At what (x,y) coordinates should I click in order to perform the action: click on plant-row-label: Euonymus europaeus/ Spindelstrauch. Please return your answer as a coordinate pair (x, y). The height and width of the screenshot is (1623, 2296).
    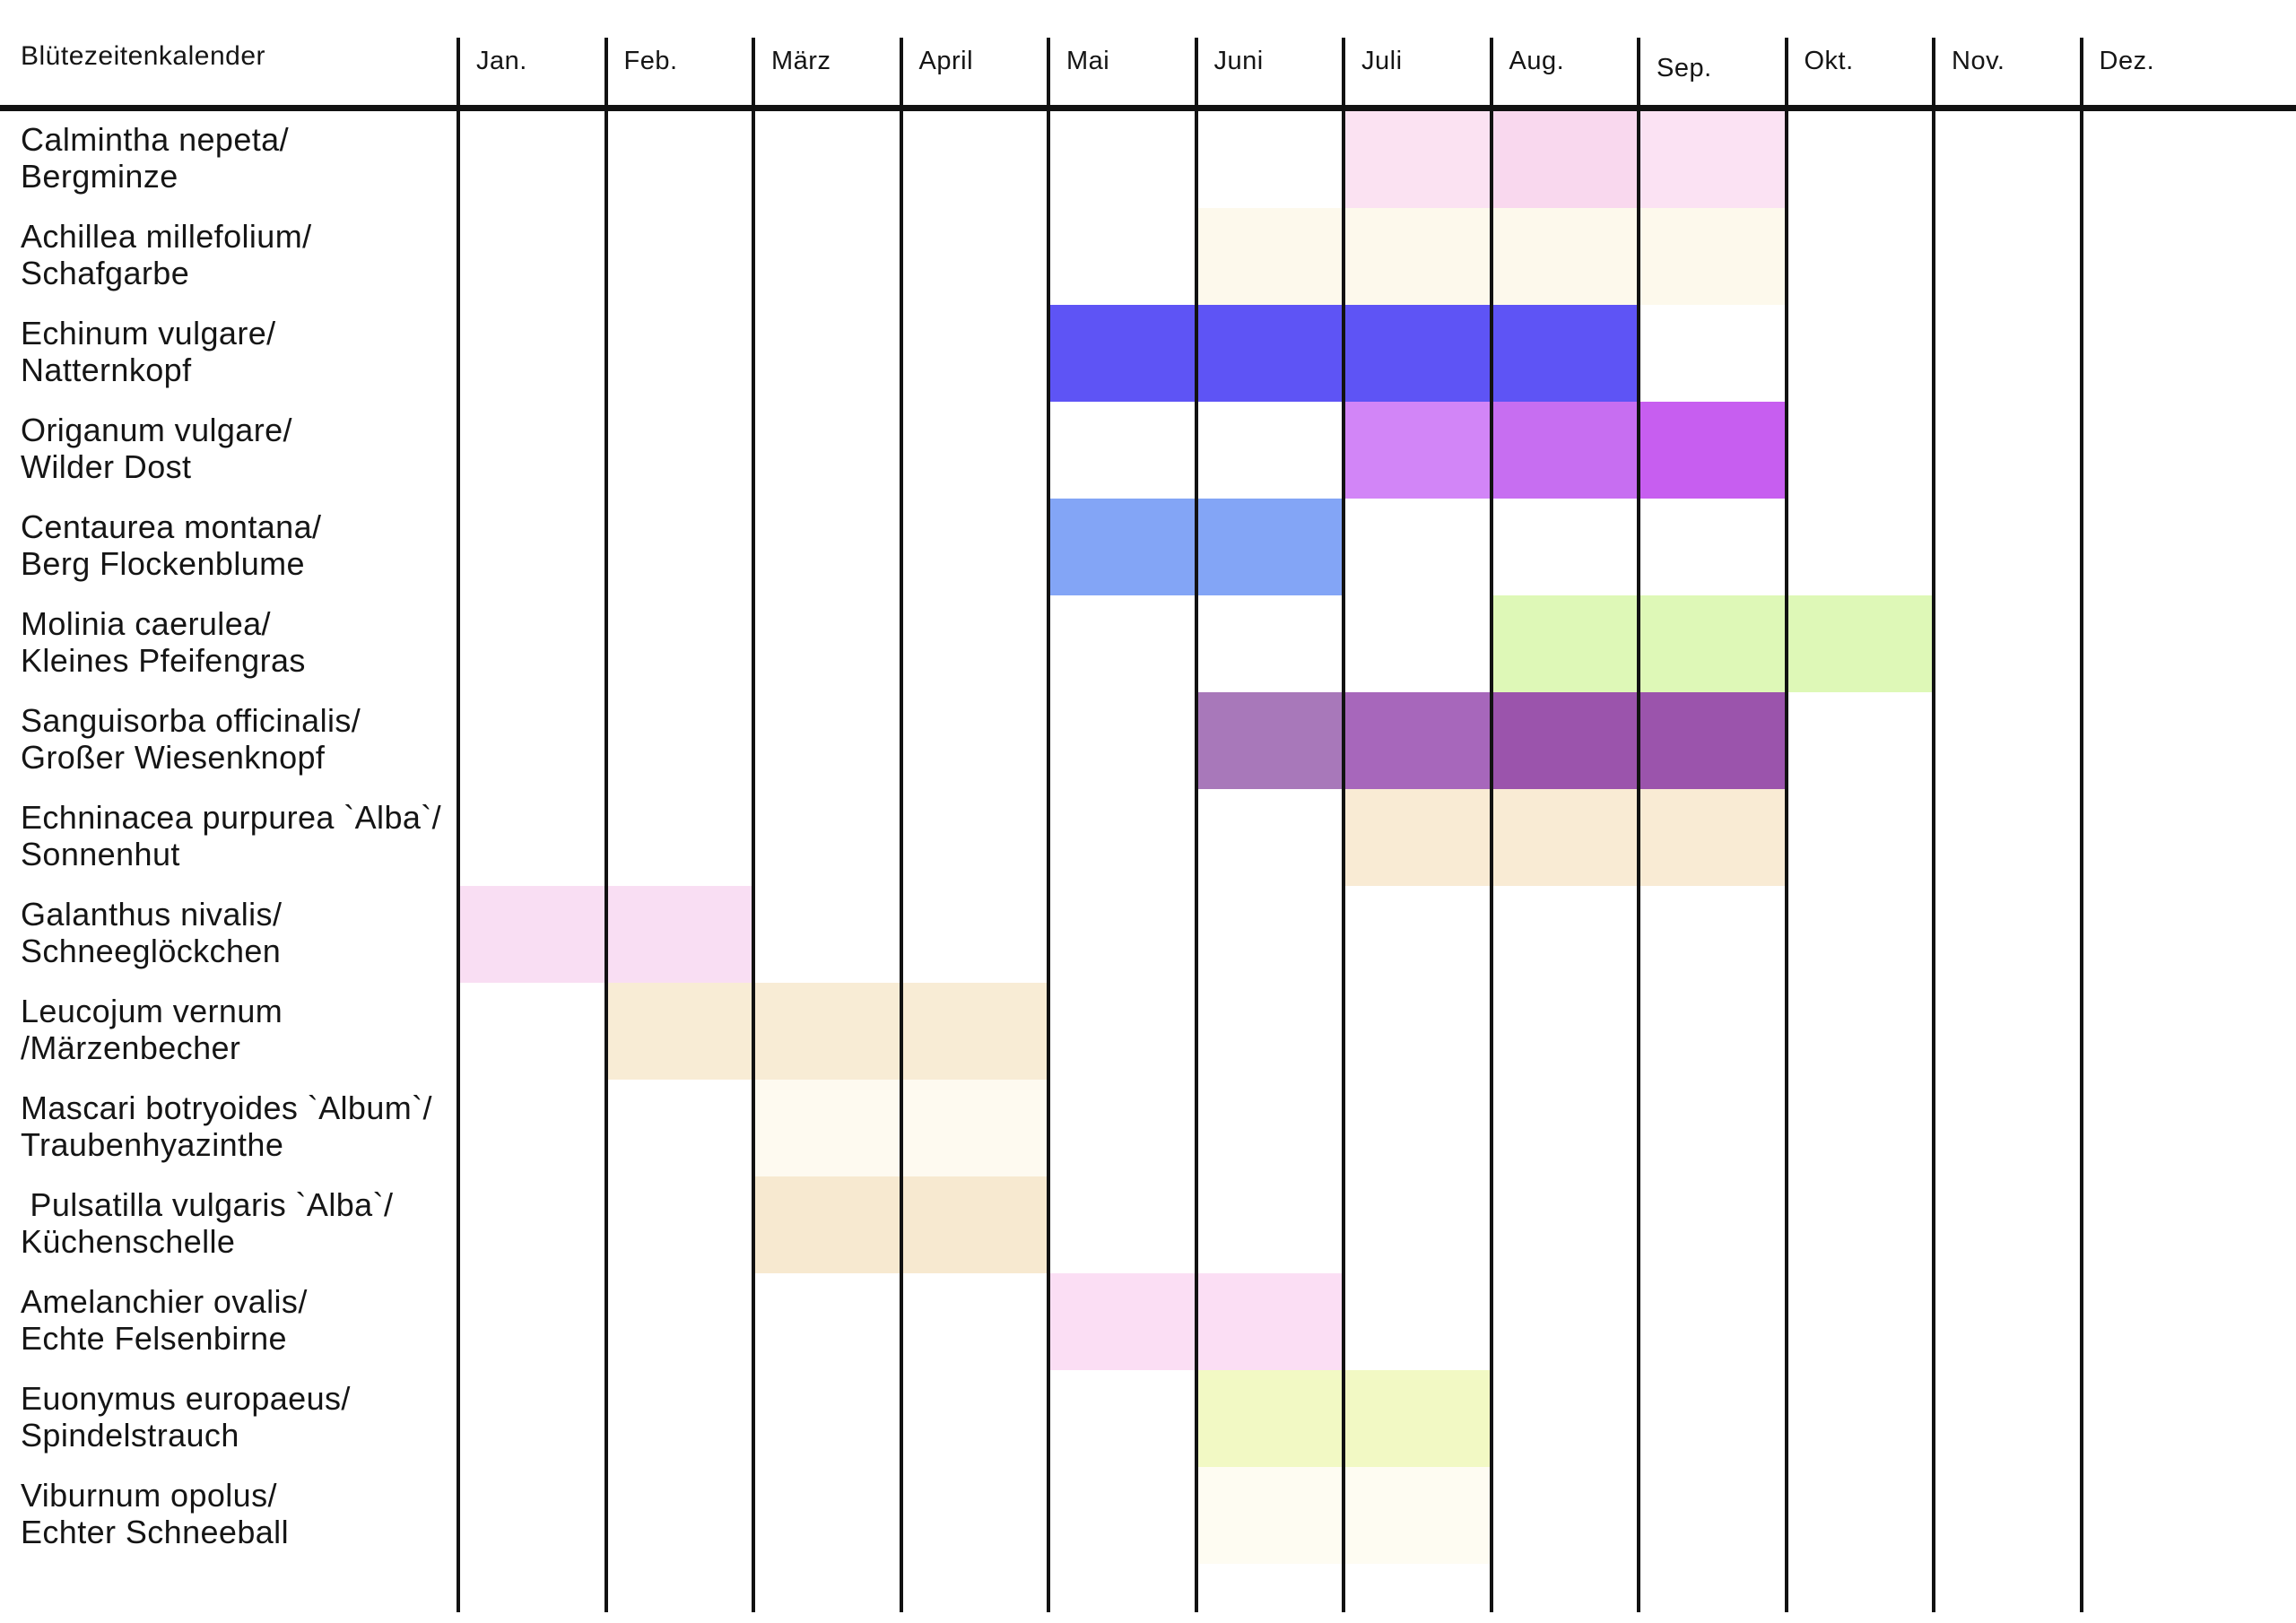
    Looking at the image, I should click on (186, 1417).